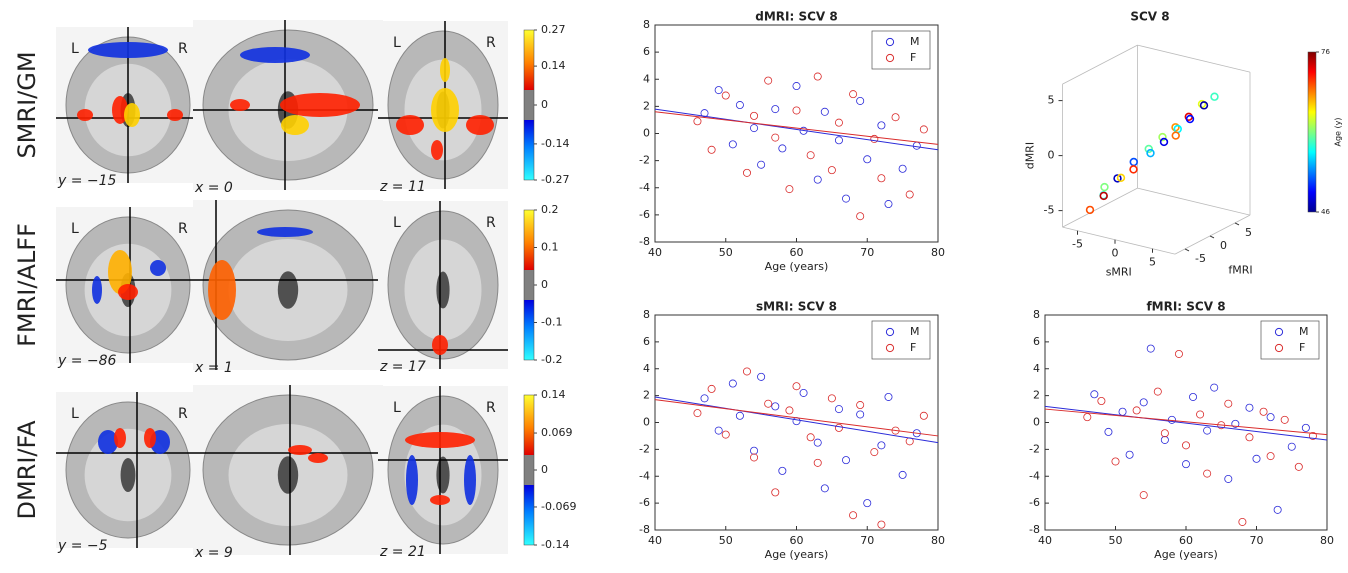 Image resolution: width=1348 pixels, height=573 pixels. I want to click on x-tick-label: 50, so click(1116, 540).